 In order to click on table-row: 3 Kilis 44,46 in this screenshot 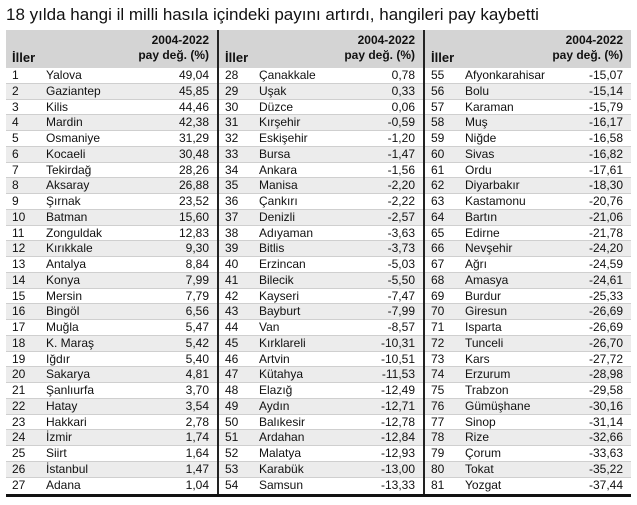, I will do `click(111, 108)`.